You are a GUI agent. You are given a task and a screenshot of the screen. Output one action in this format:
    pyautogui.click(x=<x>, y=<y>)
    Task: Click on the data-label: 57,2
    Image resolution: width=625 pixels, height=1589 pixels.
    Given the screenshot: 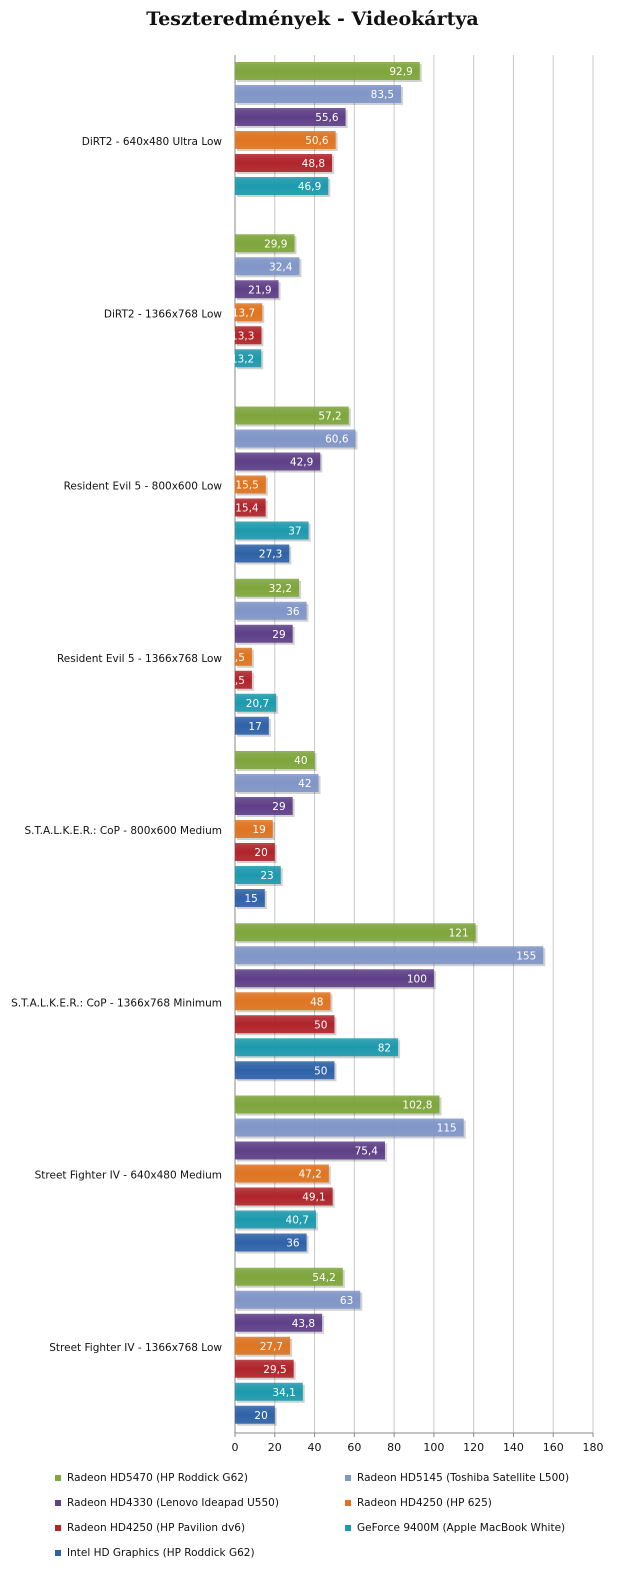 What is the action you would take?
    pyautogui.click(x=329, y=417)
    